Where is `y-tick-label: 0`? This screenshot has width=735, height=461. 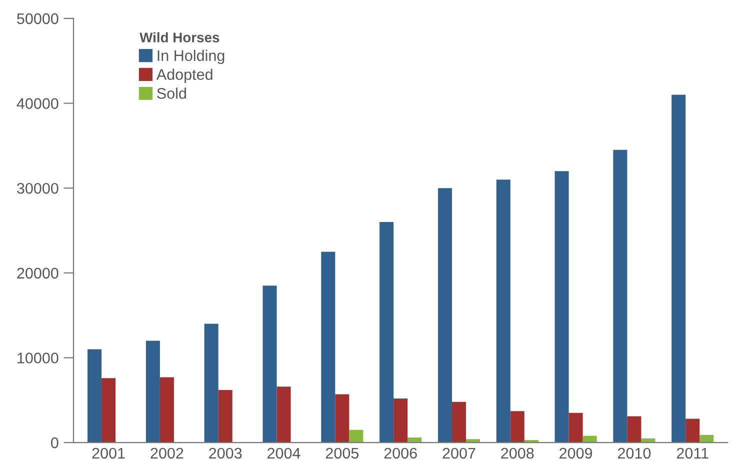 y-tick-label: 0 is located at coordinates (54, 442).